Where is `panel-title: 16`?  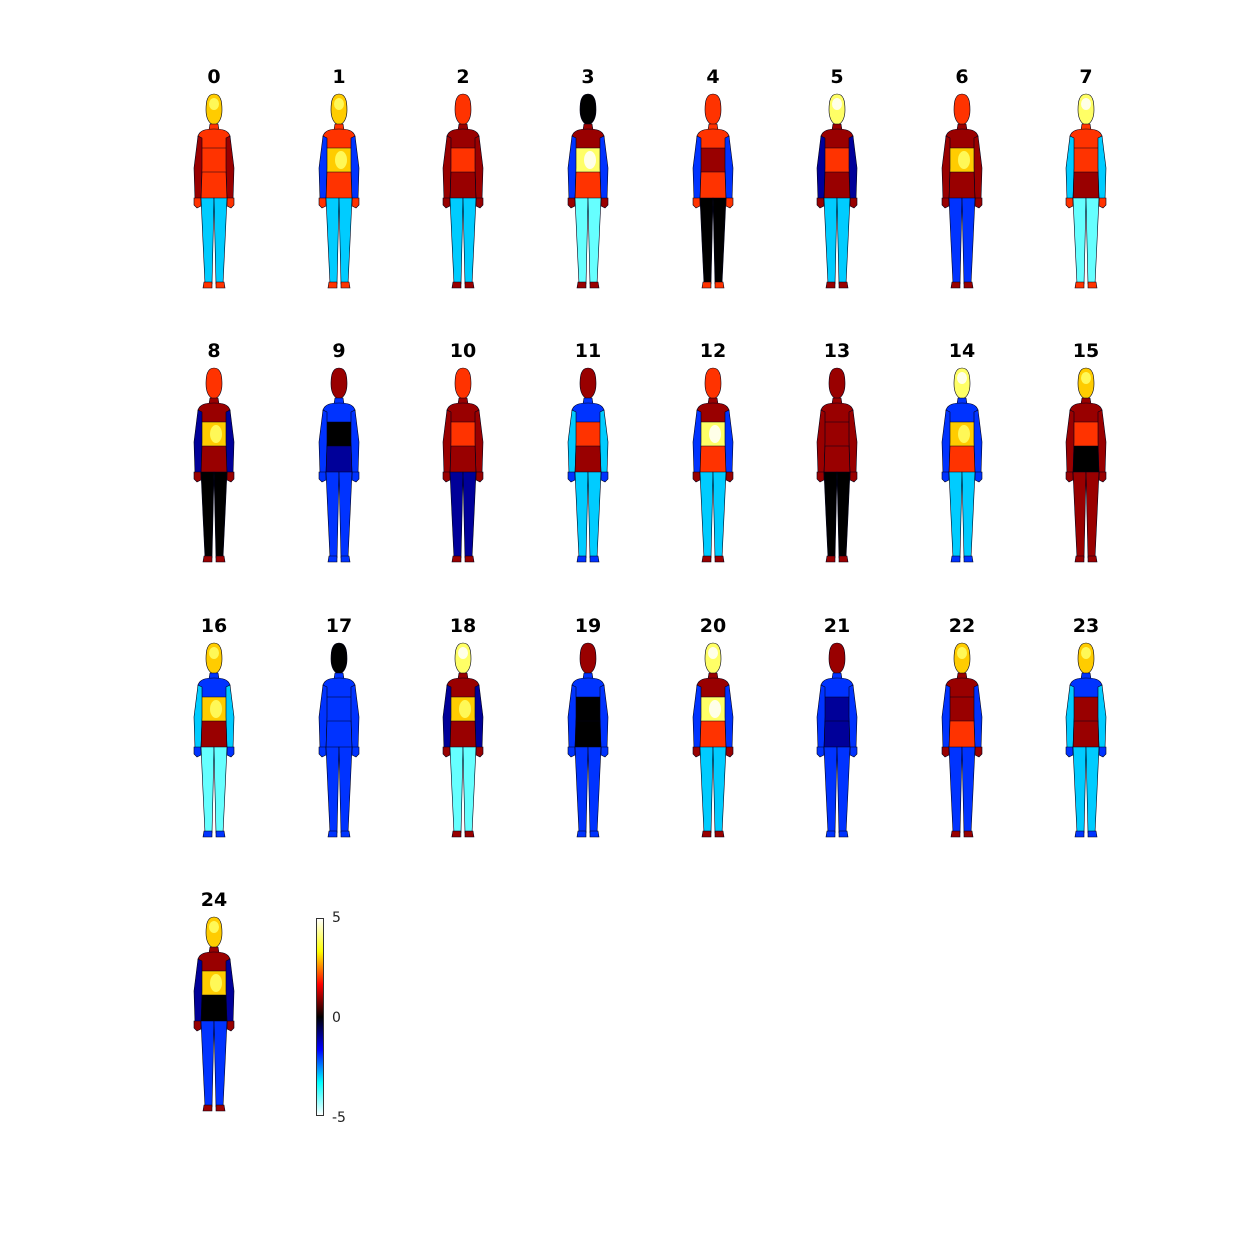 panel-title: 16 is located at coordinates (214, 626).